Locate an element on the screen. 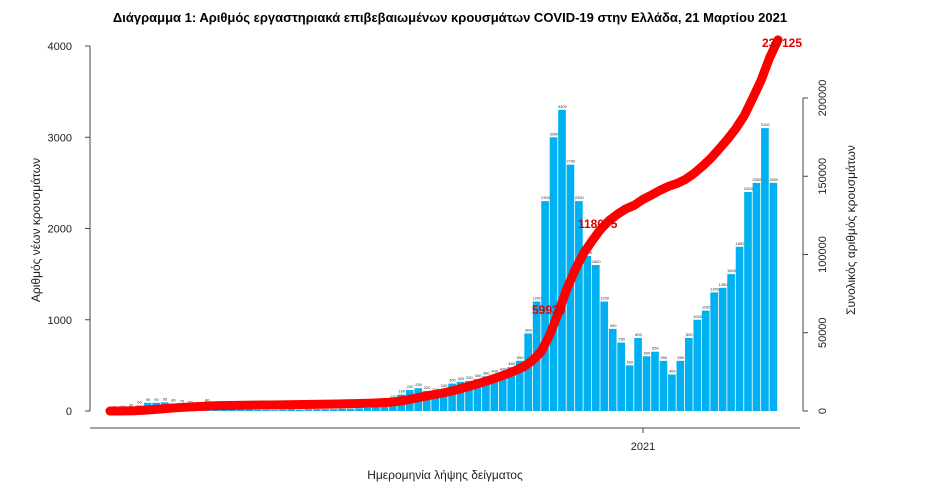 Image resolution: width=949 pixels, height=499 pixels. bar-value-label: 300 is located at coordinates (452, 380).